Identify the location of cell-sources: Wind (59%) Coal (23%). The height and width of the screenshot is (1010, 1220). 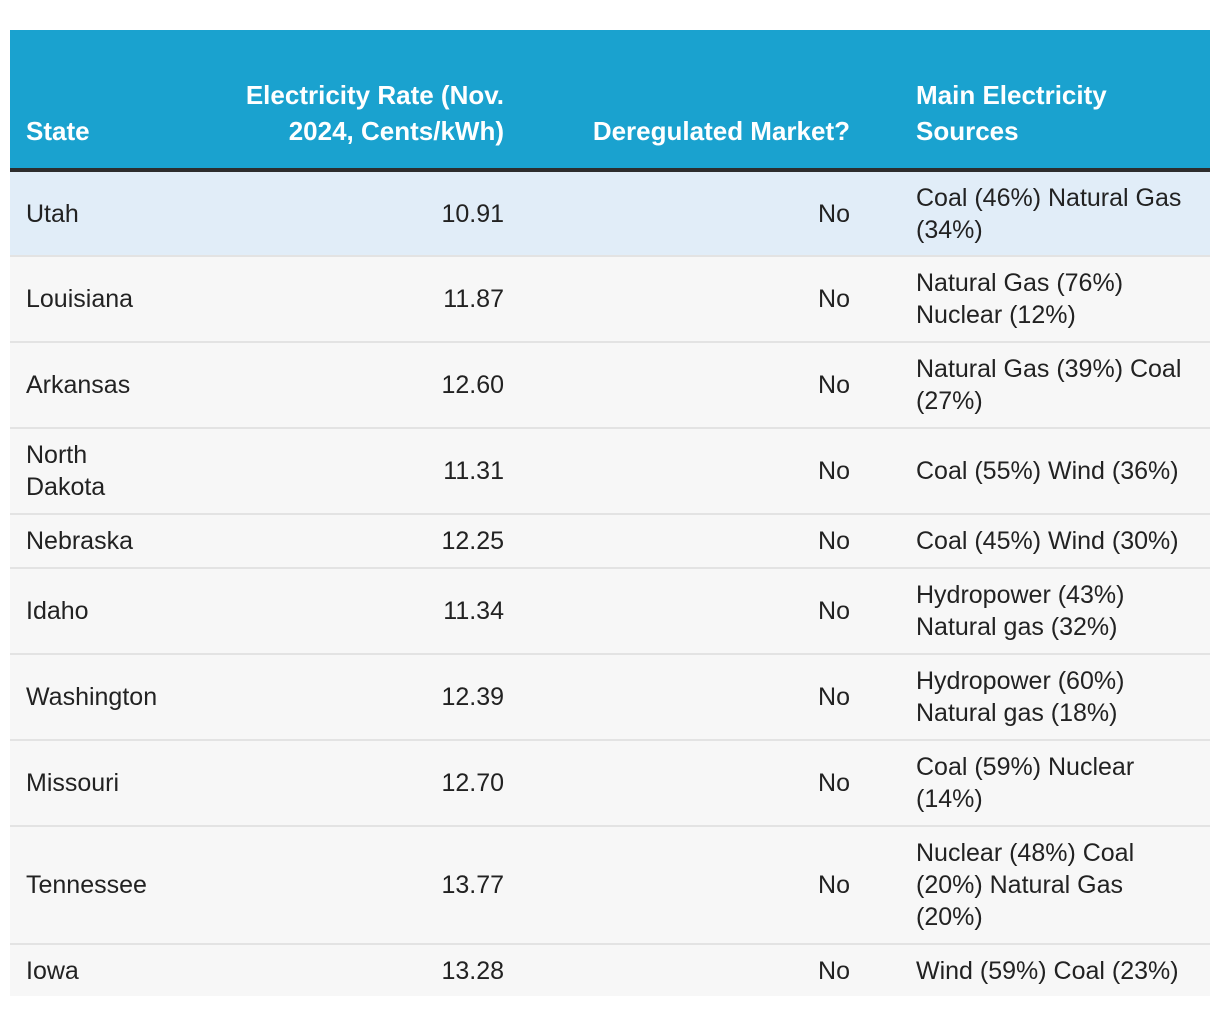
(1047, 970).